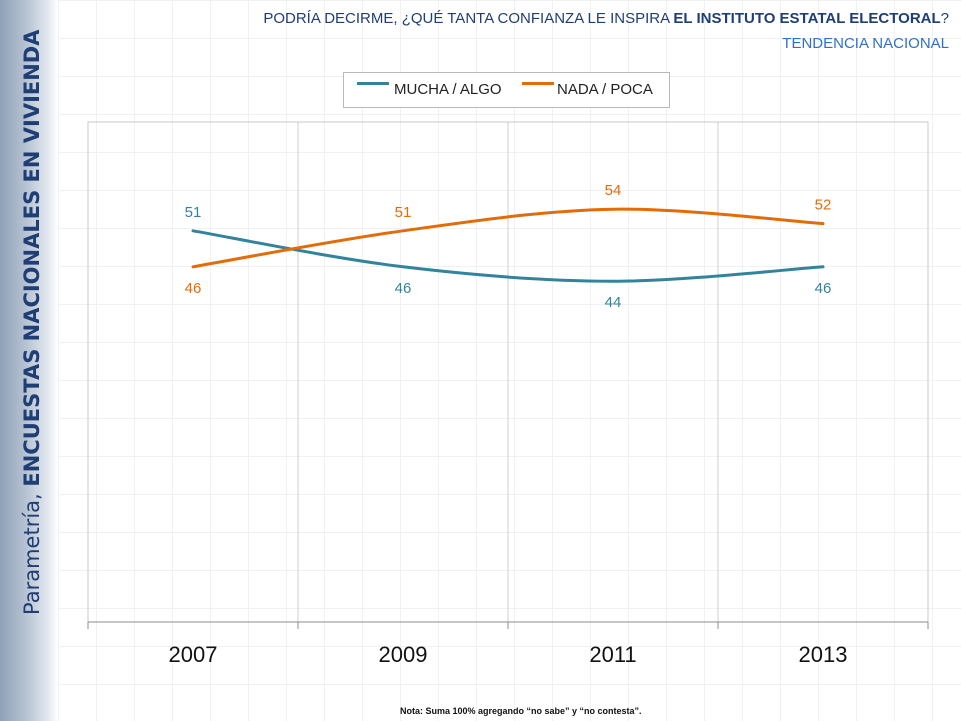 This screenshot has height=721, width=961. I want to click on x-tick-label: 2009, so click(403, 654).